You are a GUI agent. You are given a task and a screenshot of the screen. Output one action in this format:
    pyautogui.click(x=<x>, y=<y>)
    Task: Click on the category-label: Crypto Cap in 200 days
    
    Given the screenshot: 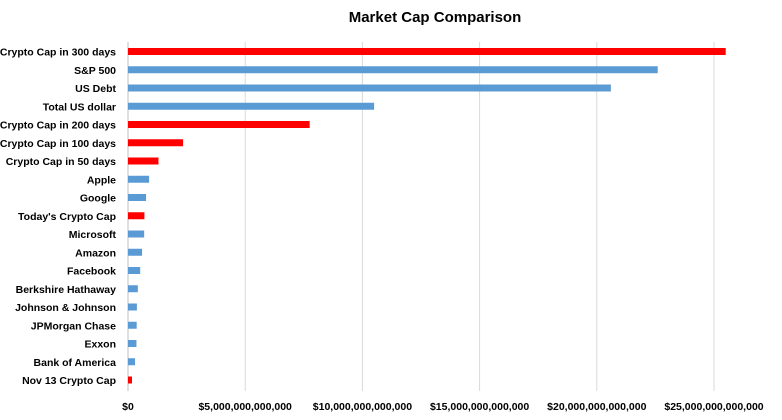 What is the action you would take?
    pyautogui.click(x=58, y=126)
    